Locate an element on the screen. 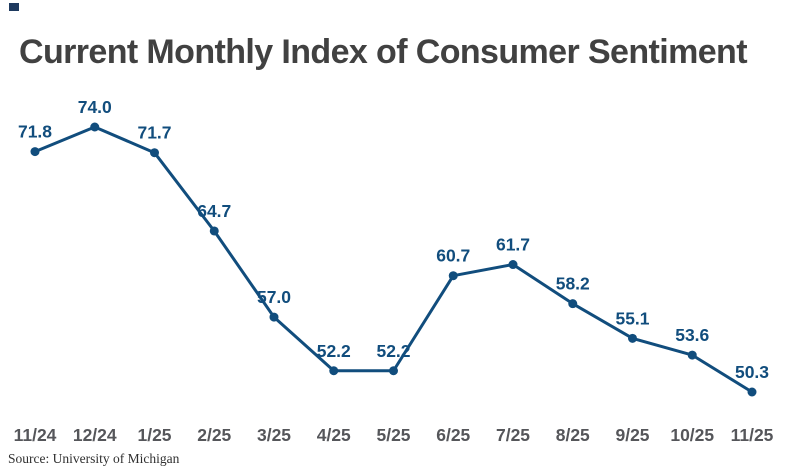  data-label: 53.6 is located at coordinates (692, 335).